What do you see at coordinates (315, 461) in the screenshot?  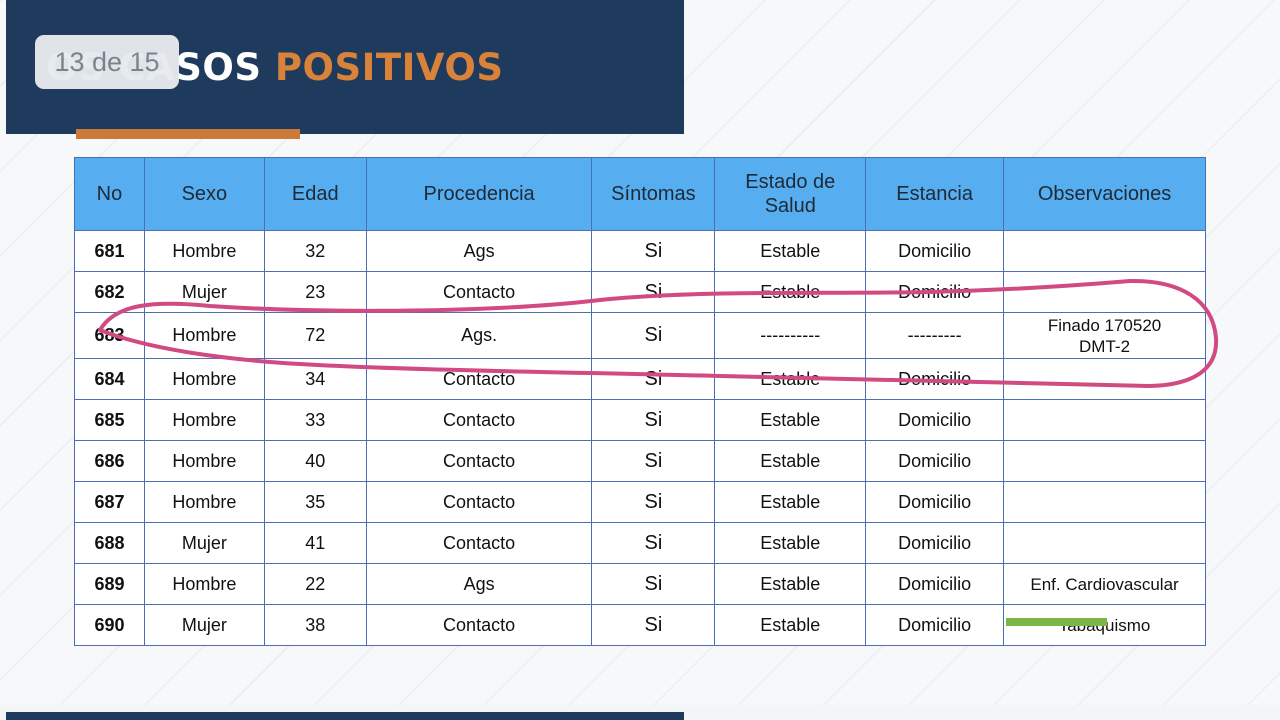 I see `row-edad: 40` at bounding box center [315, 461].